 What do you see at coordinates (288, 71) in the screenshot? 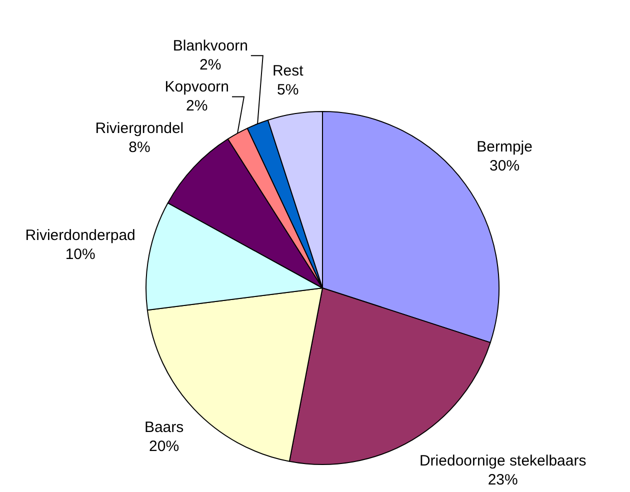
I see `slice-label: Rest` at bounding box center [288, 71].